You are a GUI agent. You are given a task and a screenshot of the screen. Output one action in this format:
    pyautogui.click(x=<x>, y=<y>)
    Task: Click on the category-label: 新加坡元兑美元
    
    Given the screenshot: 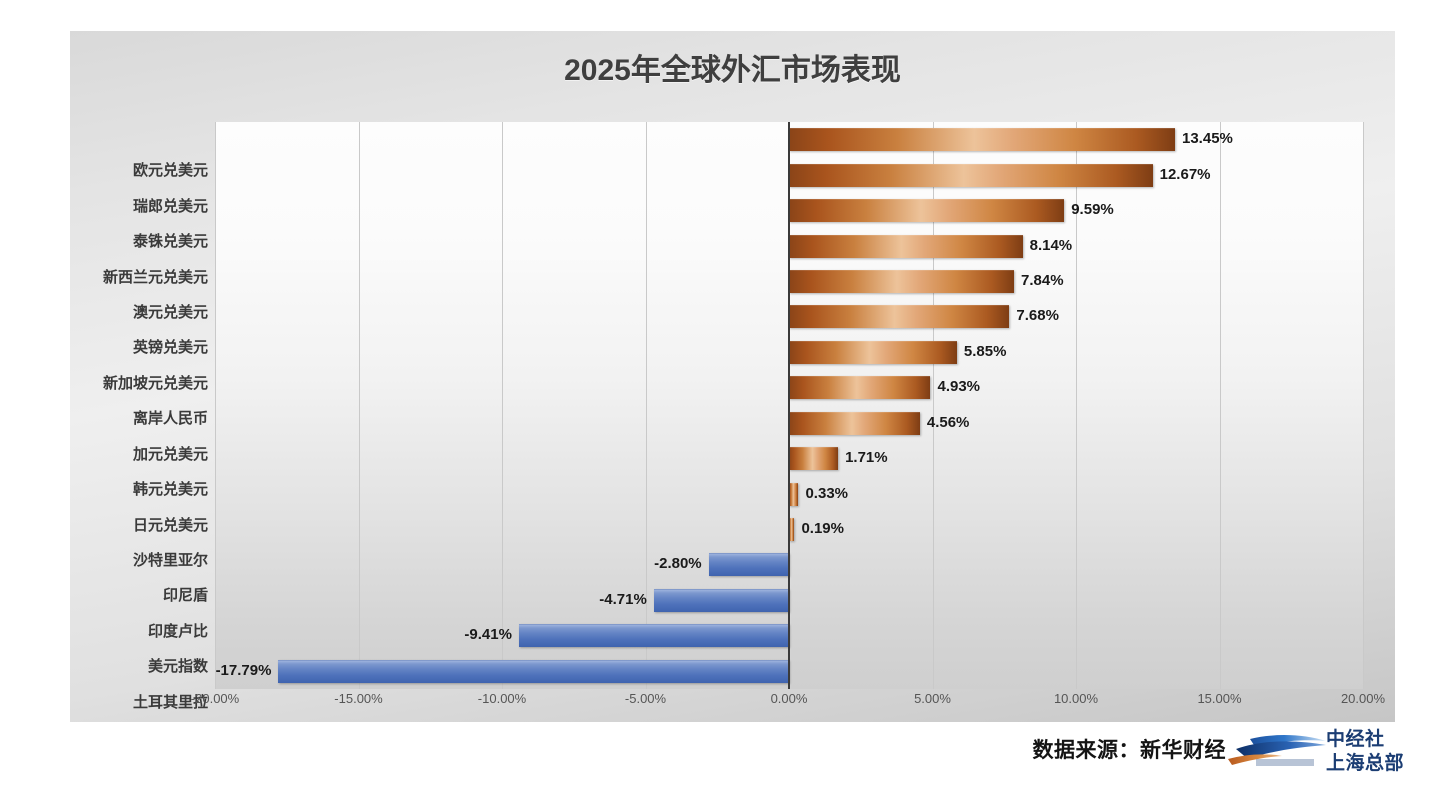 What is the action you would take?
    pyautogui.click(x=155, y=383)
    